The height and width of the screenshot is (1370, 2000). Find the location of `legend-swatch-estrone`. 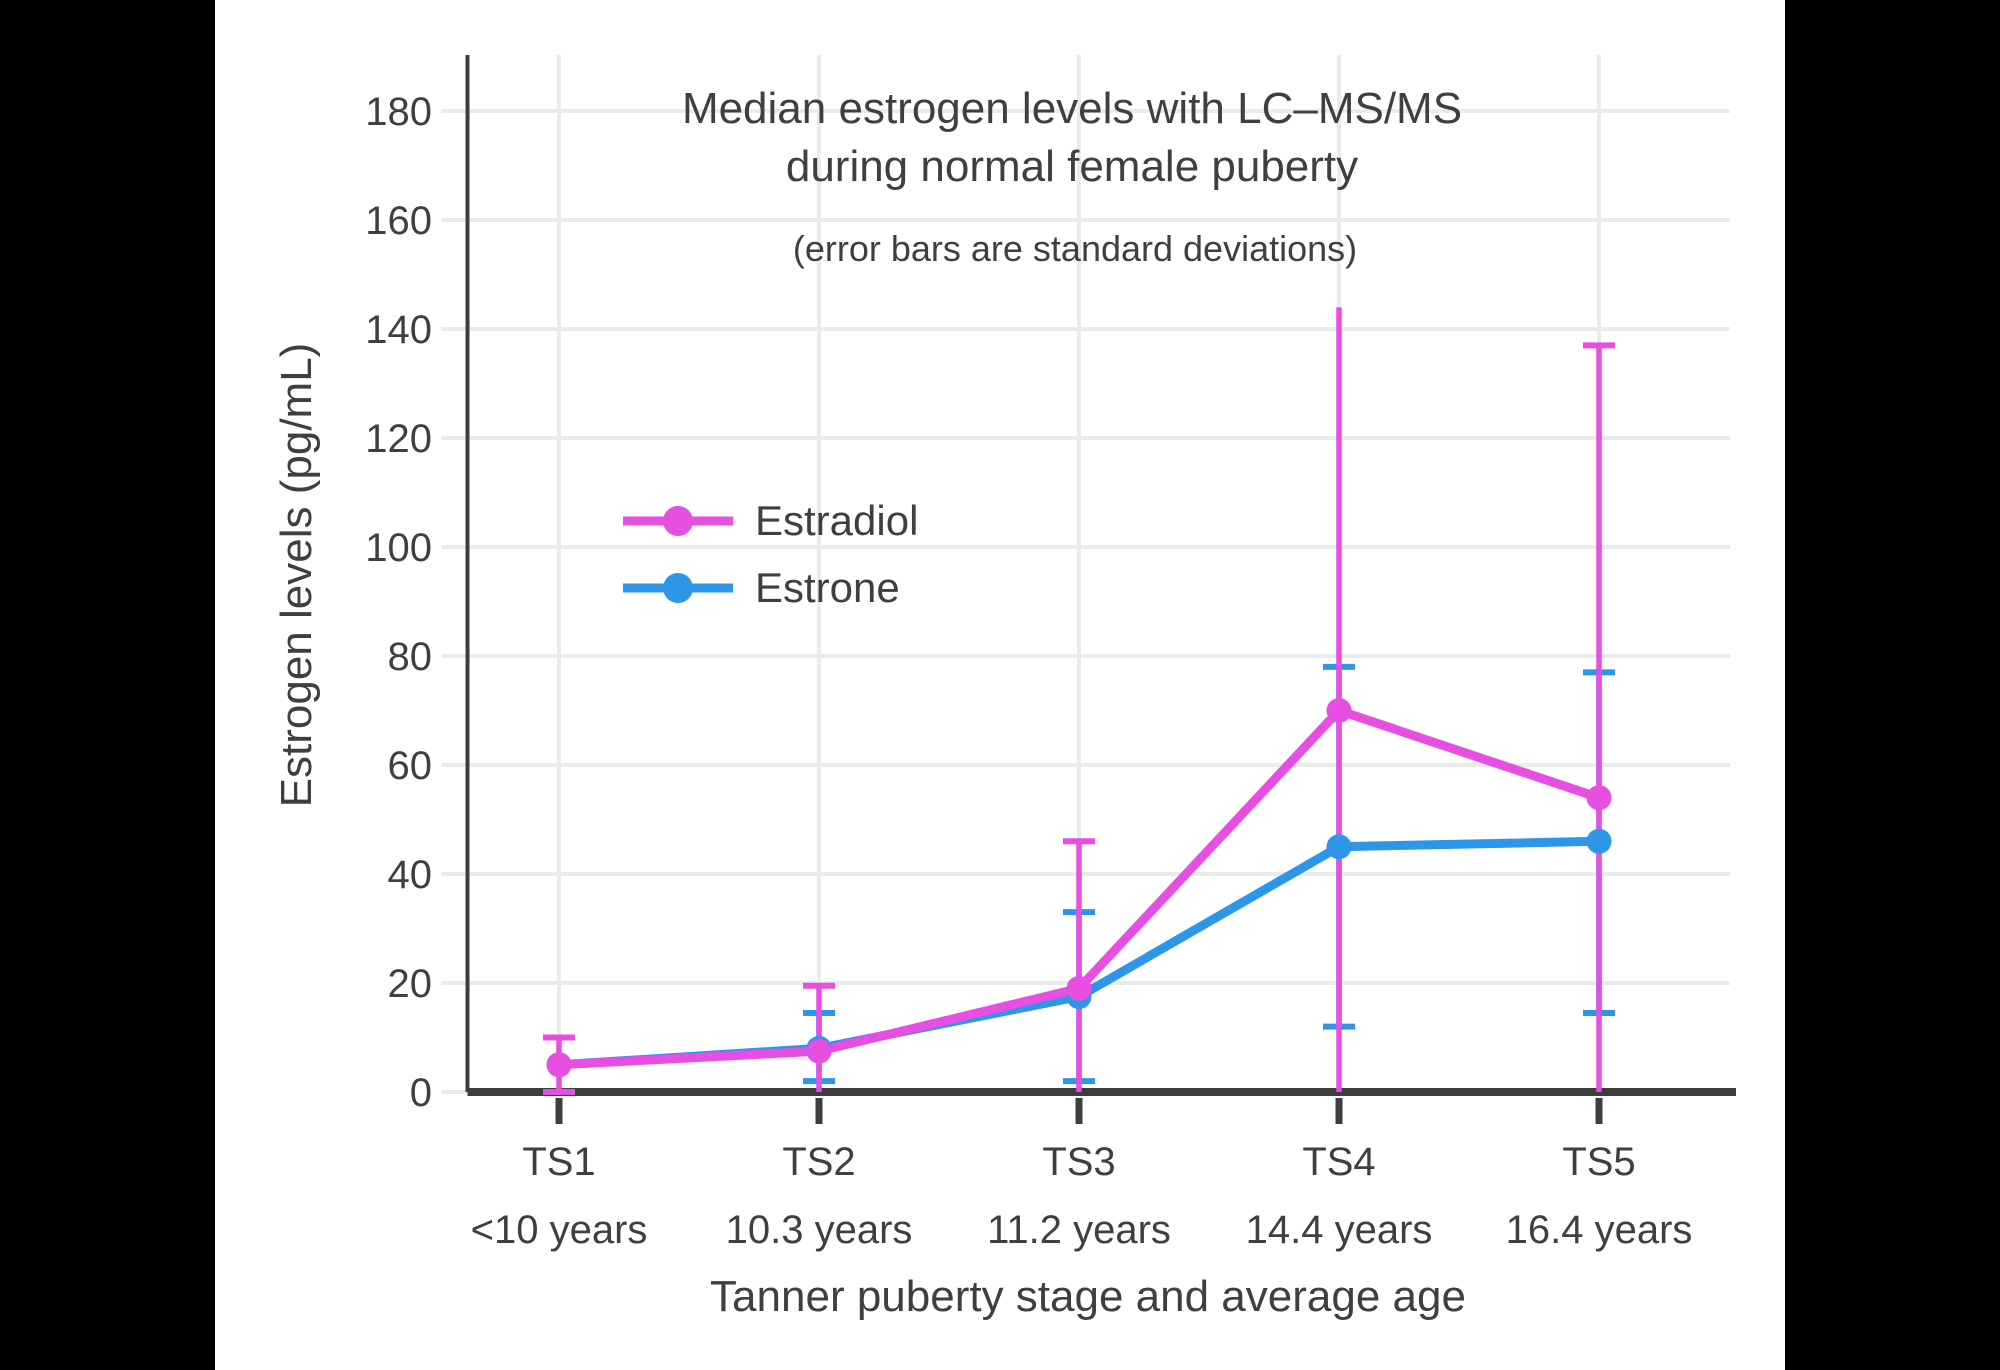

legend-swatch-estrone is located at coordinates (678, 588).